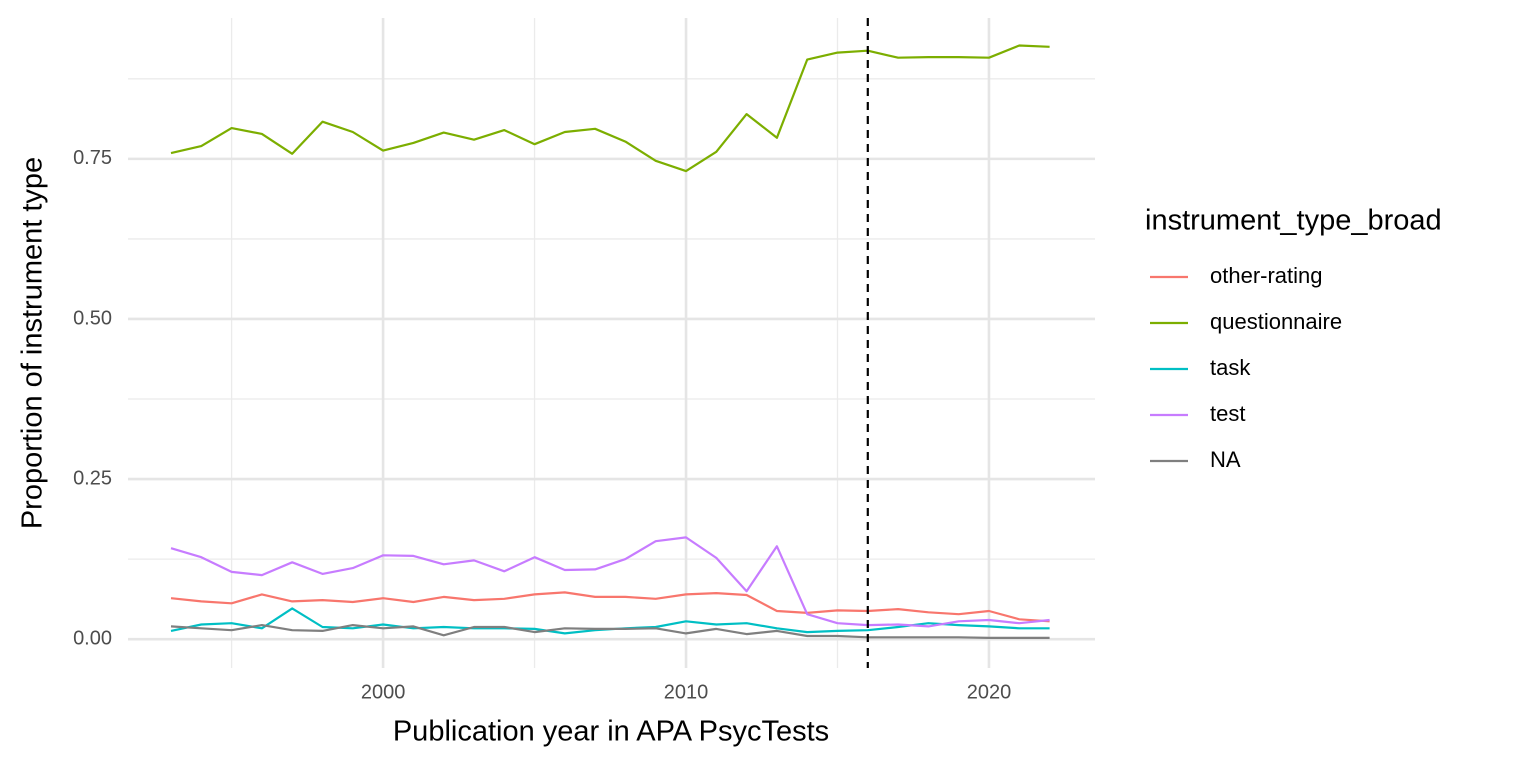 This screenshot has height=768, width=1536. Describe the element at coordinates (1227, 413) in the screenshot. I see `legend-label: test` at that location.